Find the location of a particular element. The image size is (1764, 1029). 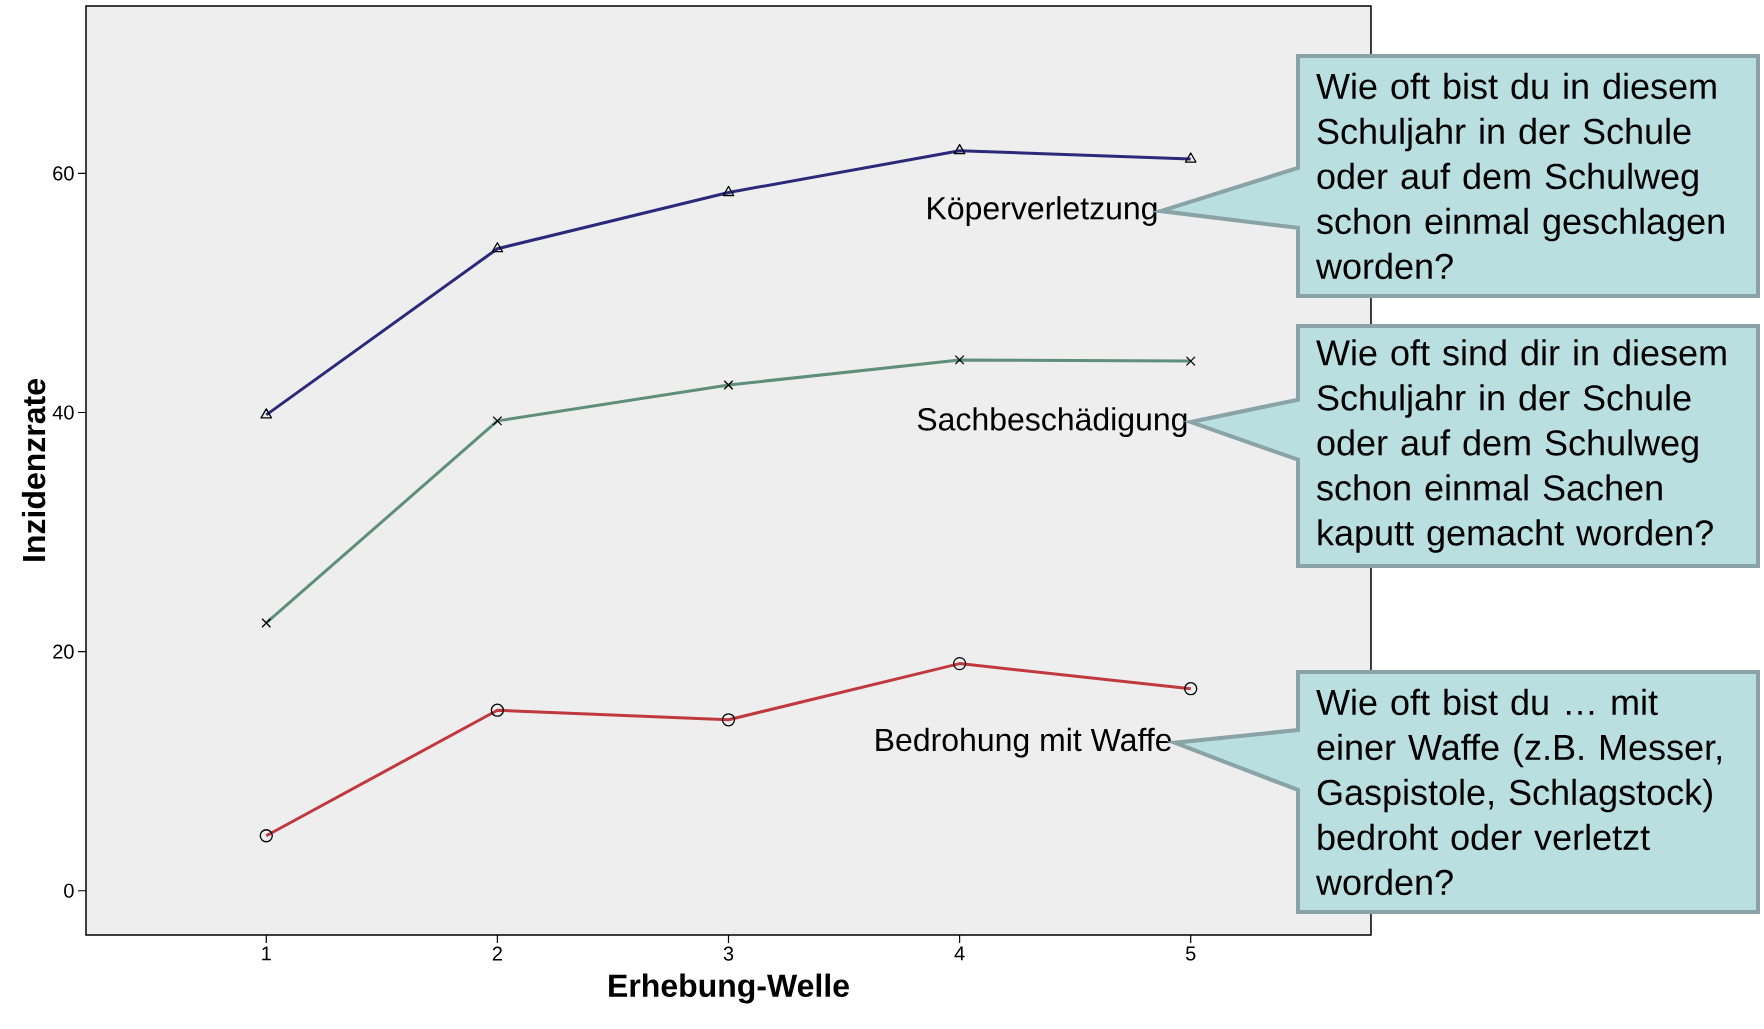

y-axis-title: Inzidenzrate is located at coordinates (33, 470).